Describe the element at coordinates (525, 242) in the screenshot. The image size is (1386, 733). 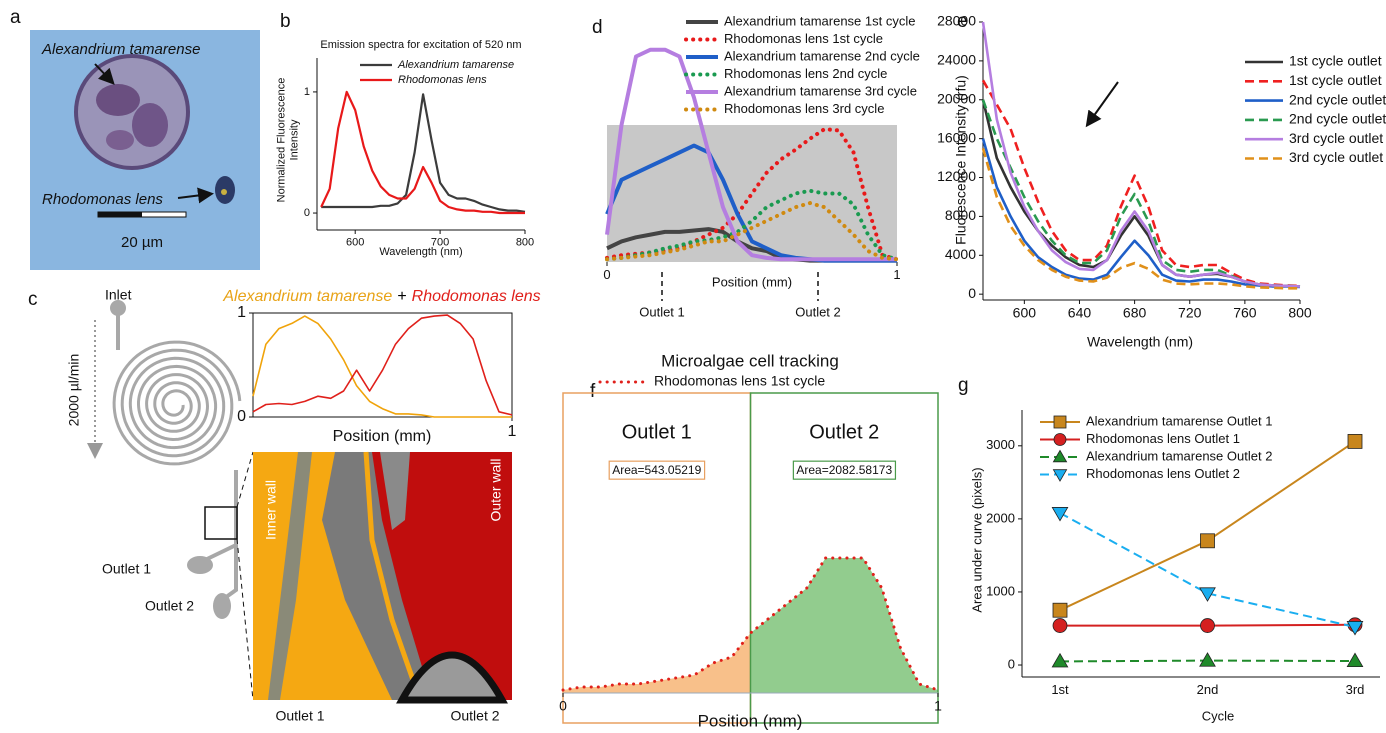
I see `x-tick-label: 800` at that location.